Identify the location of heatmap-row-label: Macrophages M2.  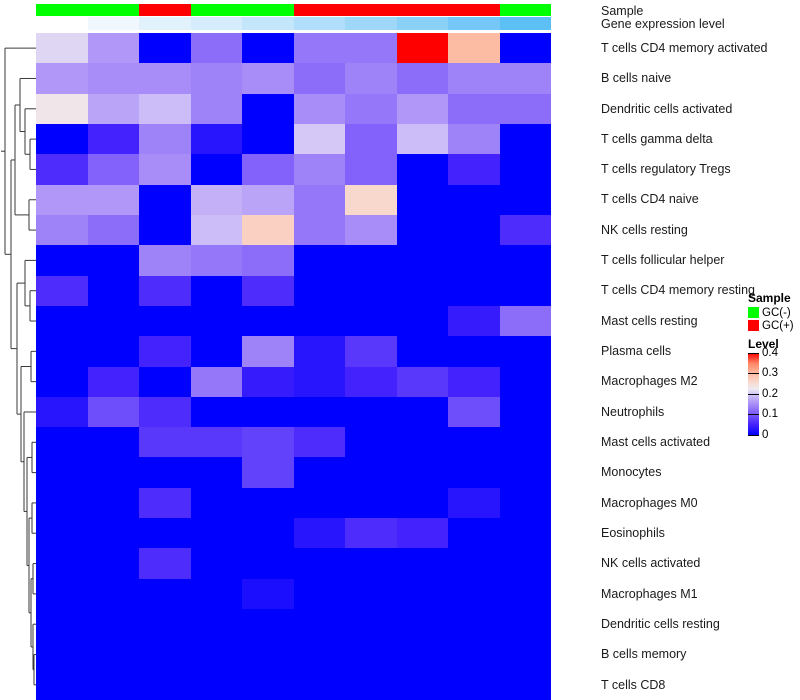
(649, 381).